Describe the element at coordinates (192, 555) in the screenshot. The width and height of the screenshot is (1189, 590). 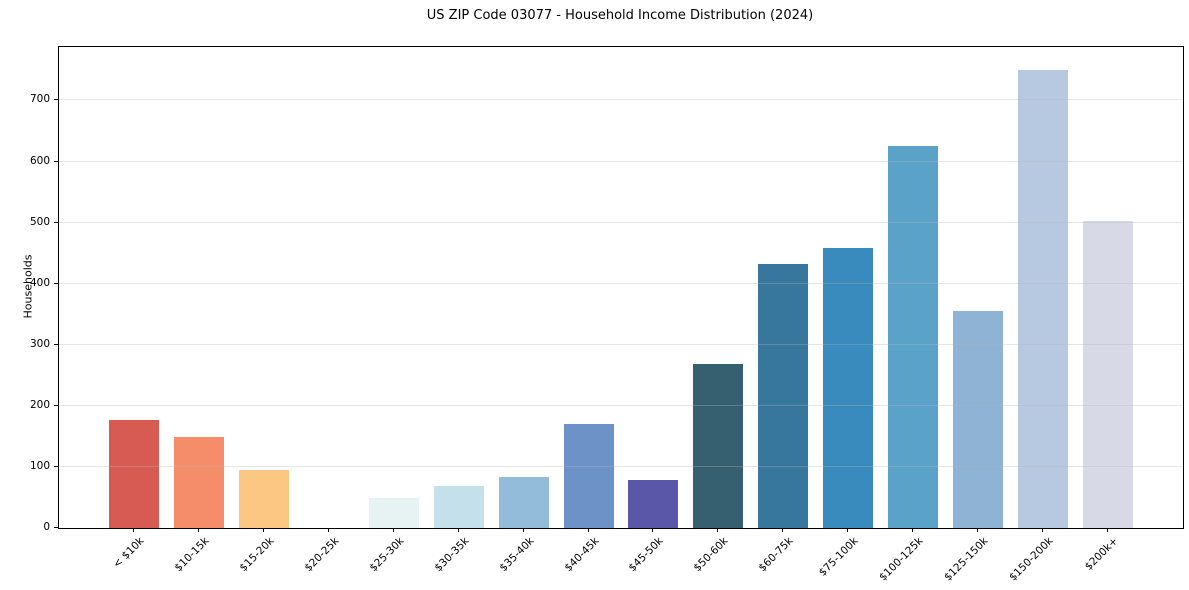
I see `x-tick-label: $10-15k` at that location.